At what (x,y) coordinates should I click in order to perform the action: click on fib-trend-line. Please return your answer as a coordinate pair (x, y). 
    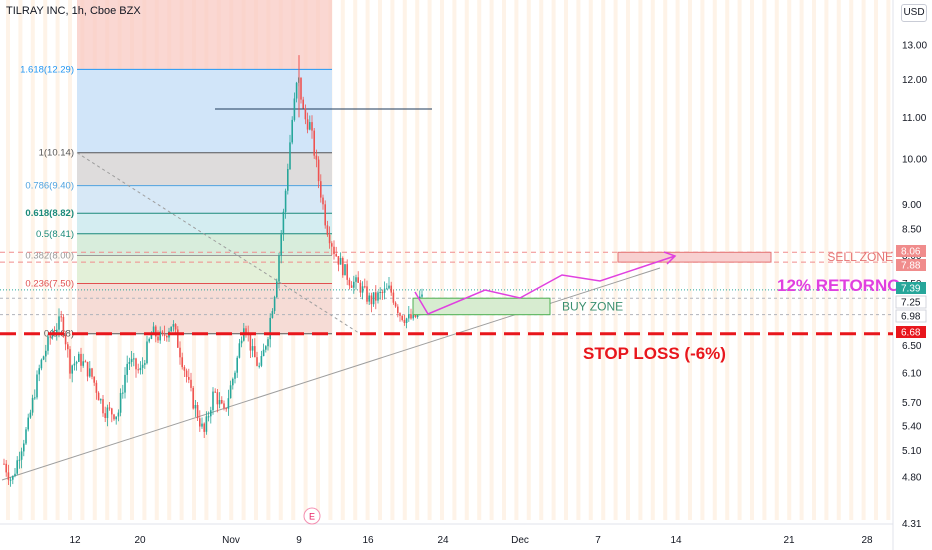
    Looking at the image, I should click on (218, 243).